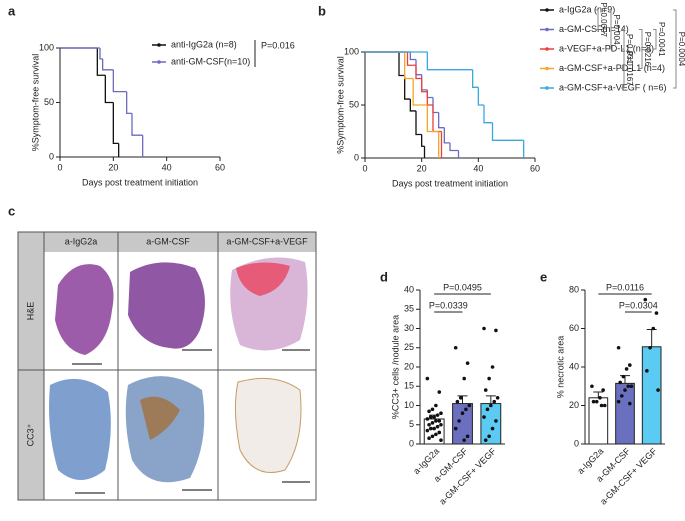 The image size is (685, 521). Describe the element at coordinates (535, 168) in the screenshot. I see `x-tick-label: 60` at that location.